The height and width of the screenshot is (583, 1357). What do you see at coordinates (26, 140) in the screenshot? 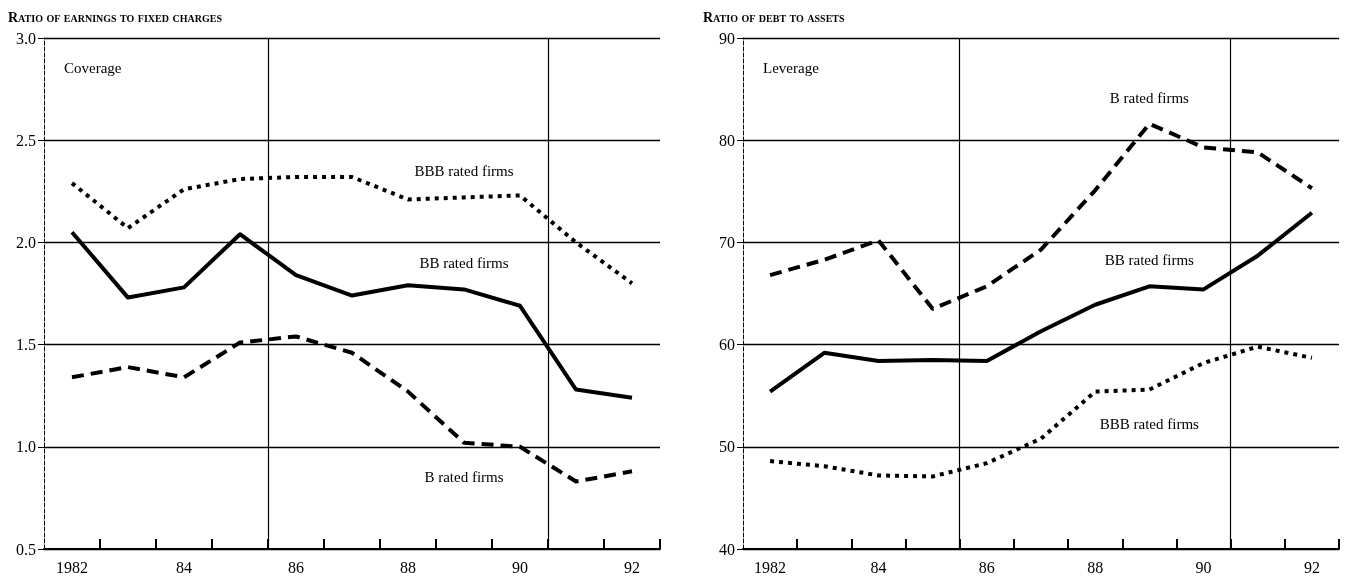
I see `y-tick-label: 2.5` at bounding box center [26, 140].